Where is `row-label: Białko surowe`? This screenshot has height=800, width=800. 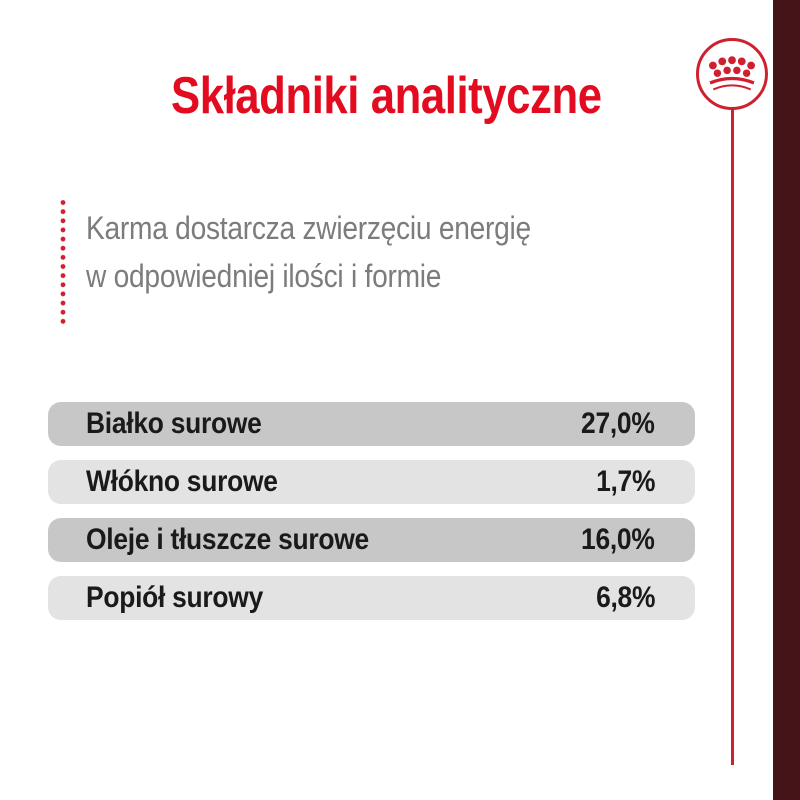
row-label: Białko surowe is located at coordinates (174, 423).